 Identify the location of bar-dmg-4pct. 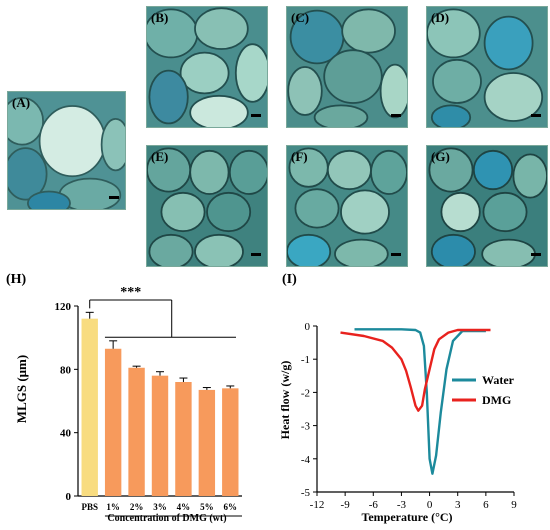
(183, 439).